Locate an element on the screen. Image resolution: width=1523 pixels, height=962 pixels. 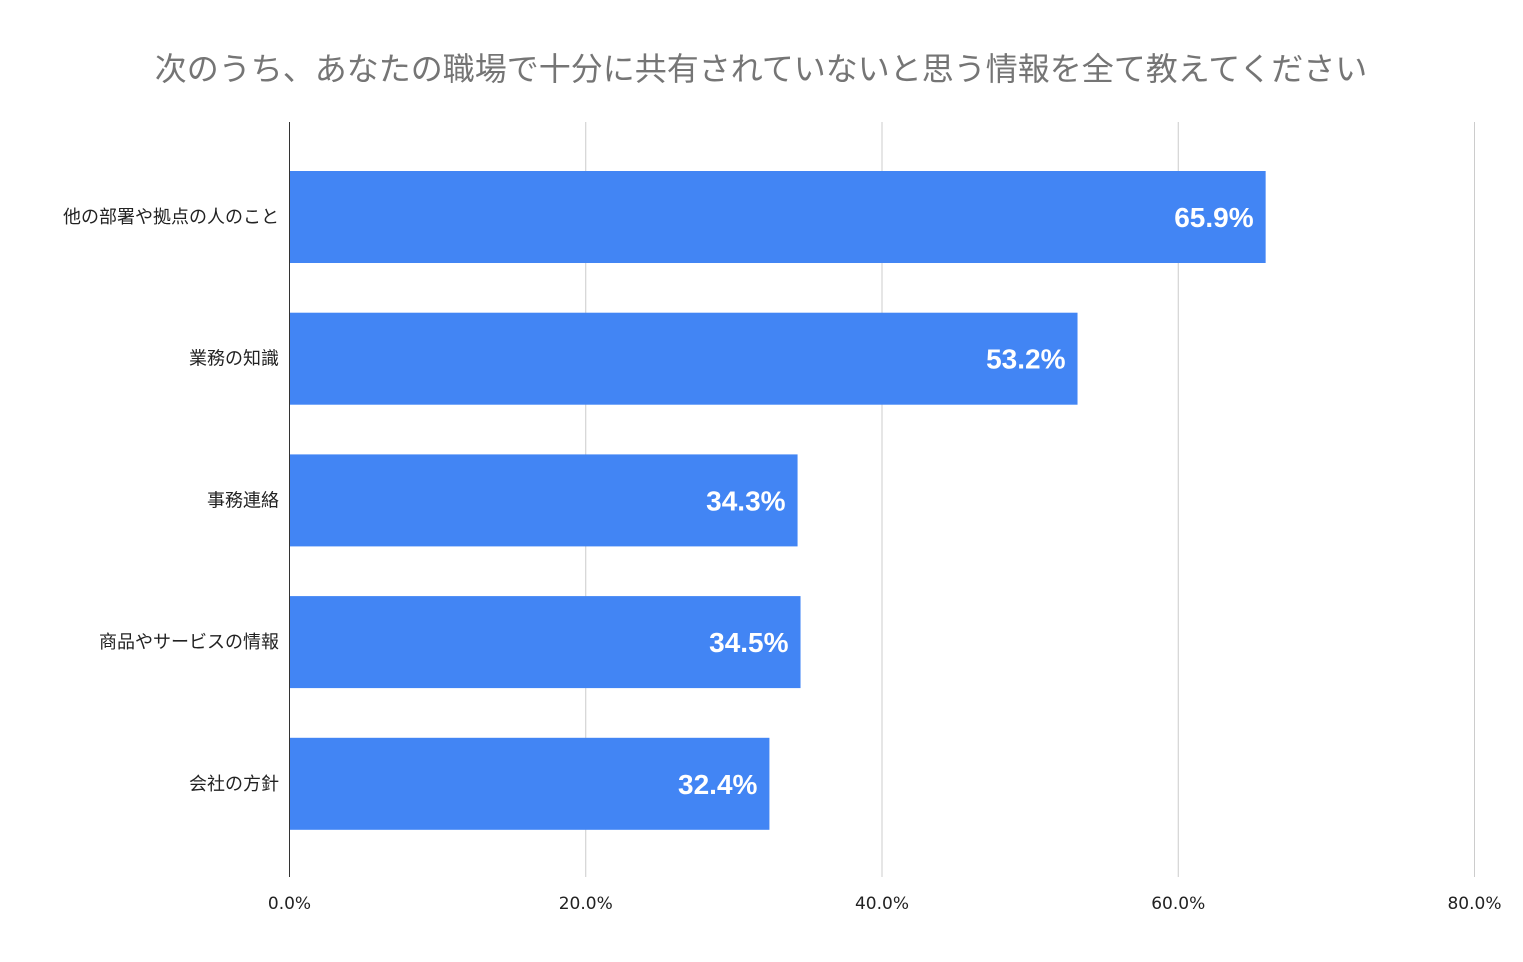
x-tick-label-0: 0.0% is located at coordinates (289, 904).